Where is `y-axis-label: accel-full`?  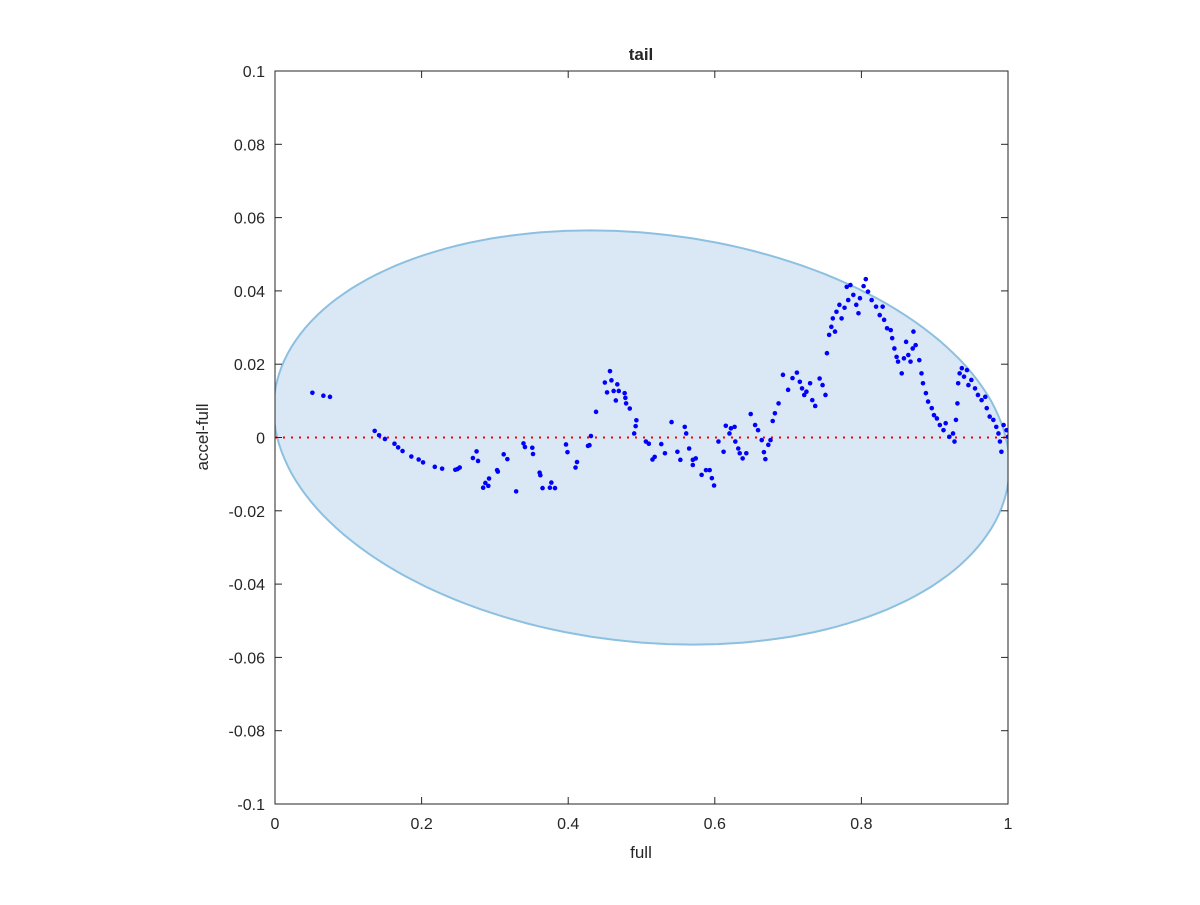
y-axis-label: accel-full is located at coordinates (202, 436).